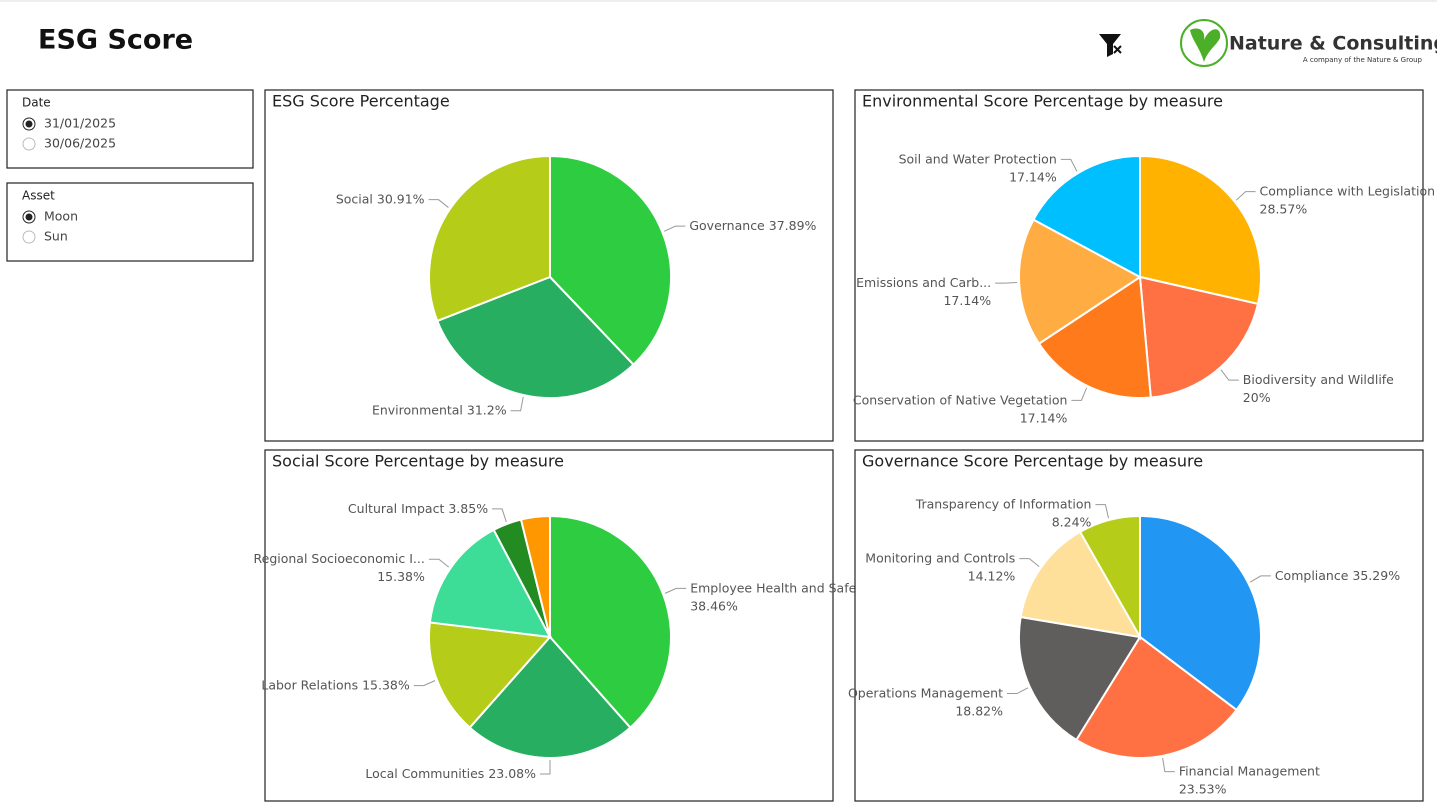 The image size is (1437, 805). Describe the element at coordinates (714, 605) in the screenshot. I see `label-value: 38.46%` at that location.